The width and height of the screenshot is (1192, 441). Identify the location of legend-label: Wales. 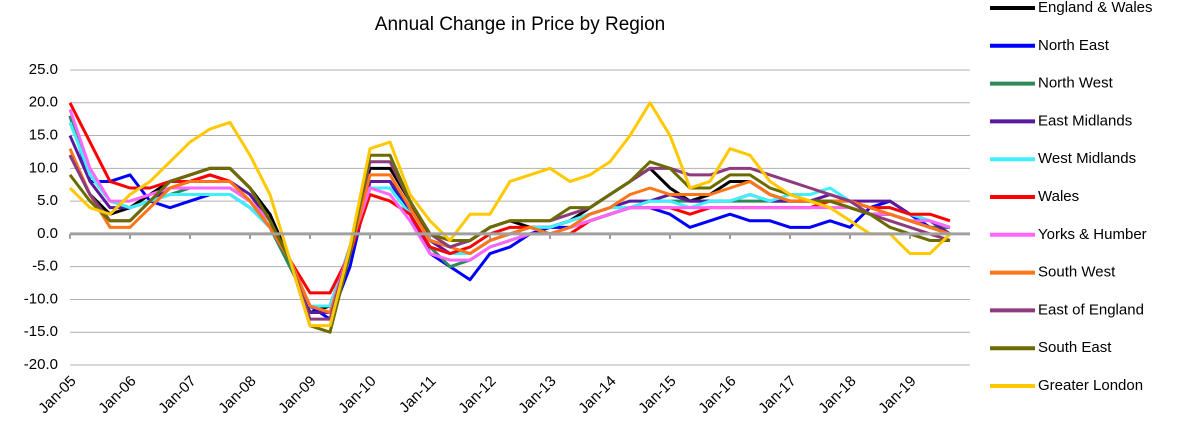
(1058, 196).